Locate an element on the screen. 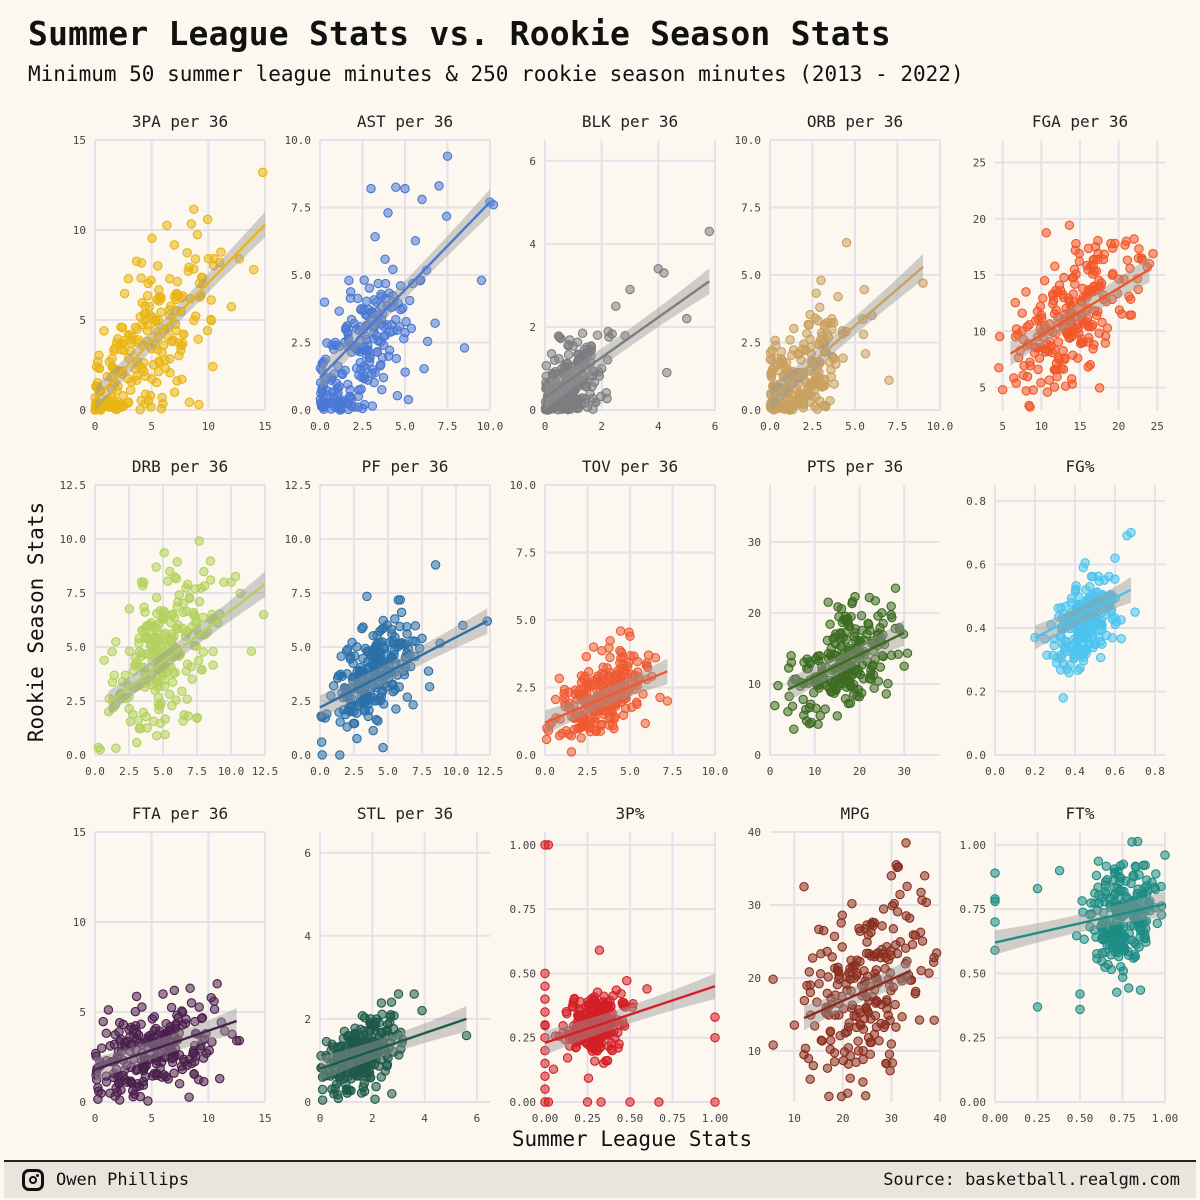  panel-9: FG% 0.0 0.2 0.4 0.6 0.8 0.0 0.2 0.4 0.6 0.8 is located at coordinates (1065, 617).